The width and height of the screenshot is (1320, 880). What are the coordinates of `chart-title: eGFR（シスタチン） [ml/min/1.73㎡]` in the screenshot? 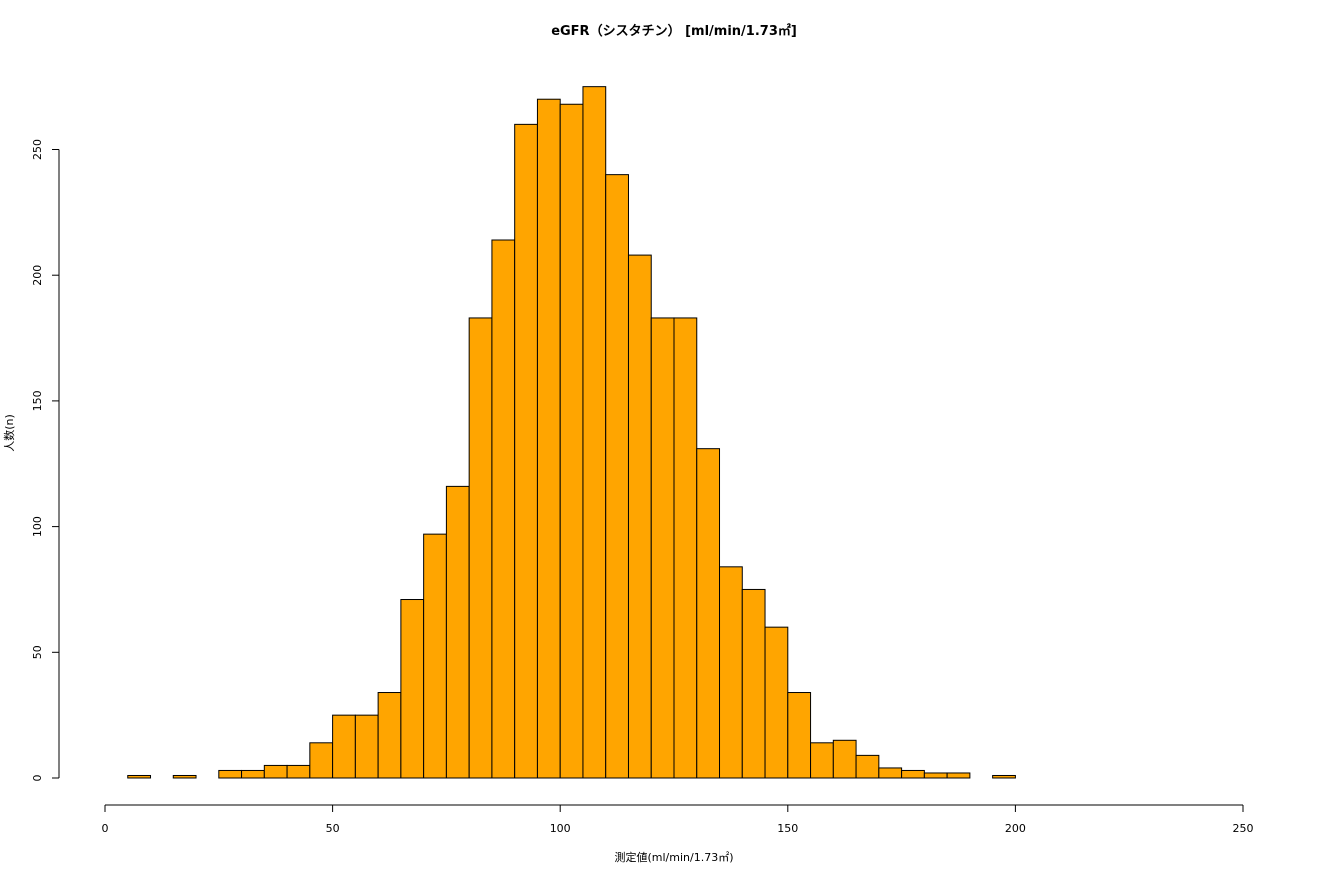 It's located at (674, 31).